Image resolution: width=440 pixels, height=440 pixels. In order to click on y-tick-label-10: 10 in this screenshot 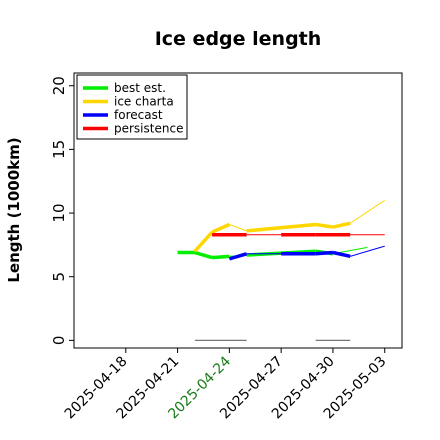, I will do `click(59, 212)`.